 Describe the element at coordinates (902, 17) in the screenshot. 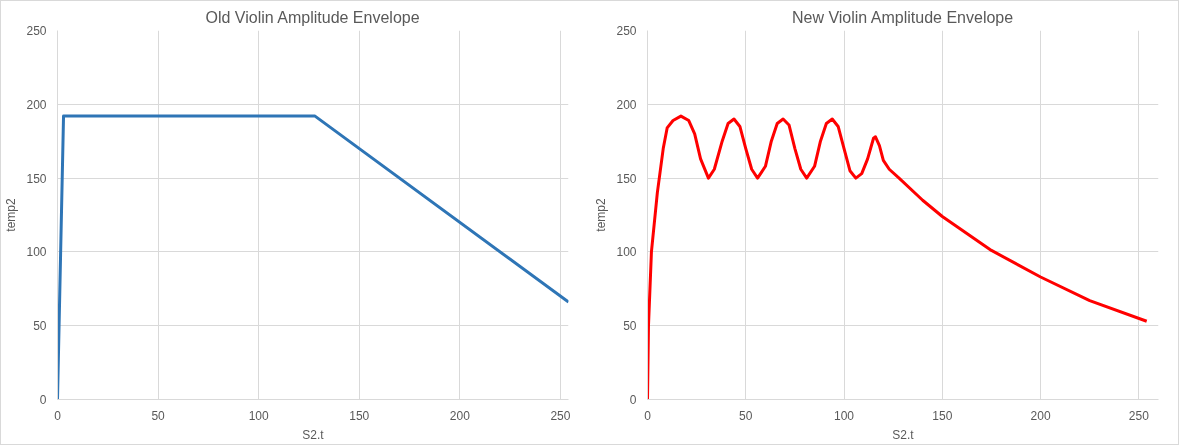

I see `chart-title: New Violin Amplitude Envelope` at that location.